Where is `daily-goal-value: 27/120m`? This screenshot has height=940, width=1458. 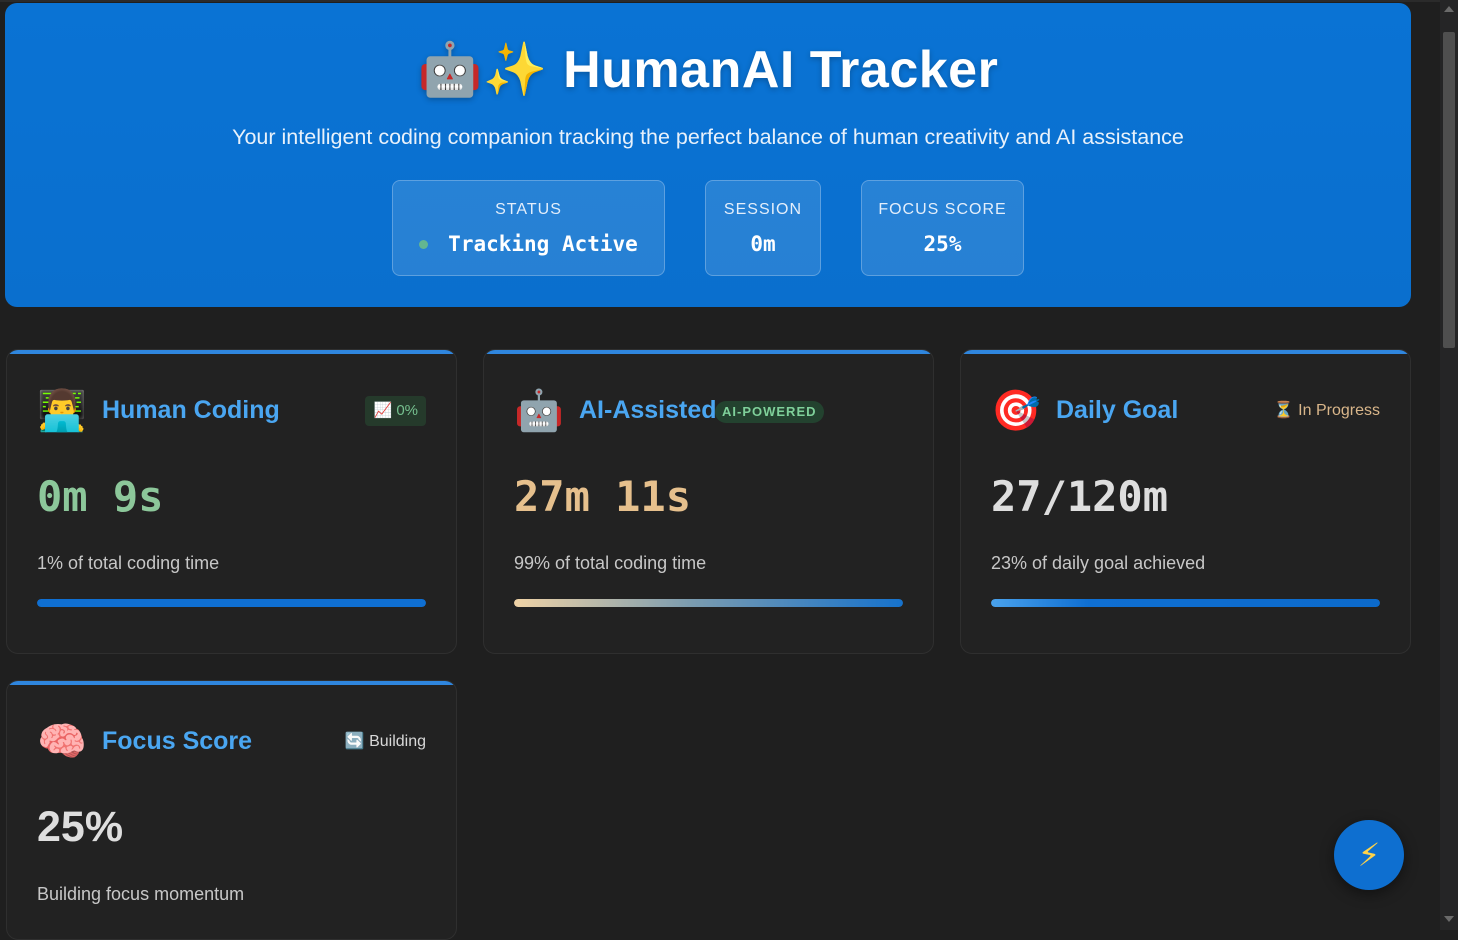
daily-goal-value: 27/120m is located at coordinates (1080, 496).